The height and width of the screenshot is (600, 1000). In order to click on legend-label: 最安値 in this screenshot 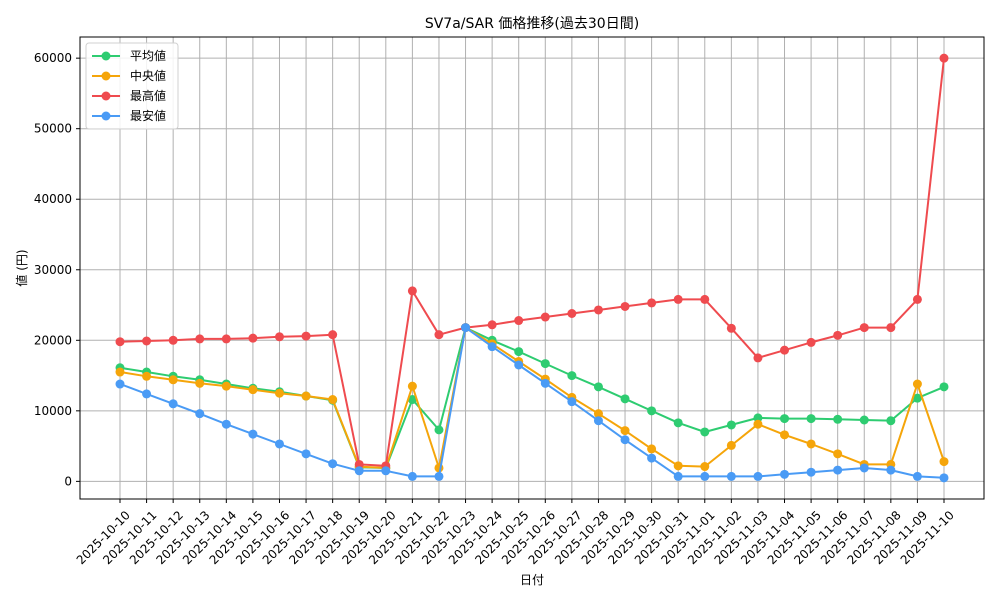, I will do `click(148, 115)`.